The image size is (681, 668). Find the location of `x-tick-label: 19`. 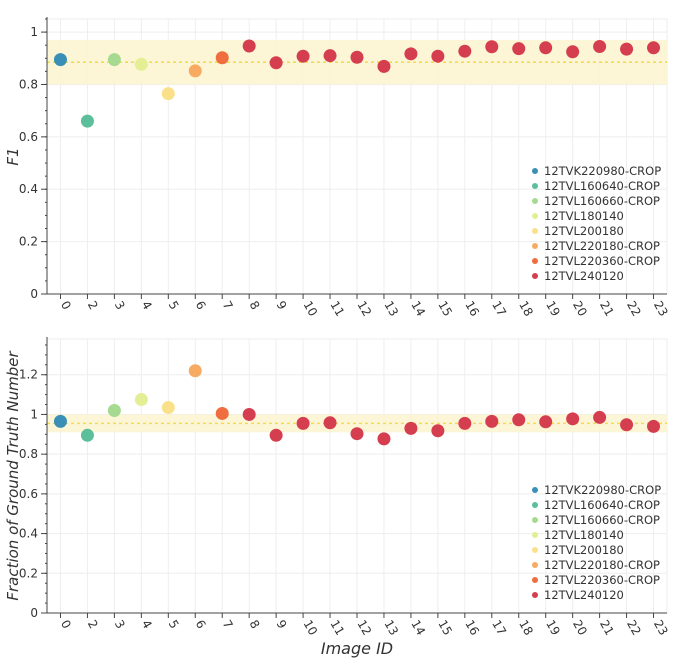

x-tick-label: 19 is located at coordinates (553, 309).